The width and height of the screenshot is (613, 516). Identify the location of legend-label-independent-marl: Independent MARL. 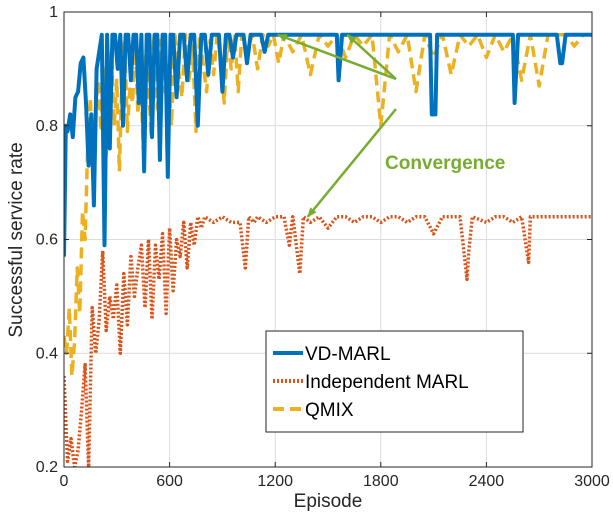
(387, 382).